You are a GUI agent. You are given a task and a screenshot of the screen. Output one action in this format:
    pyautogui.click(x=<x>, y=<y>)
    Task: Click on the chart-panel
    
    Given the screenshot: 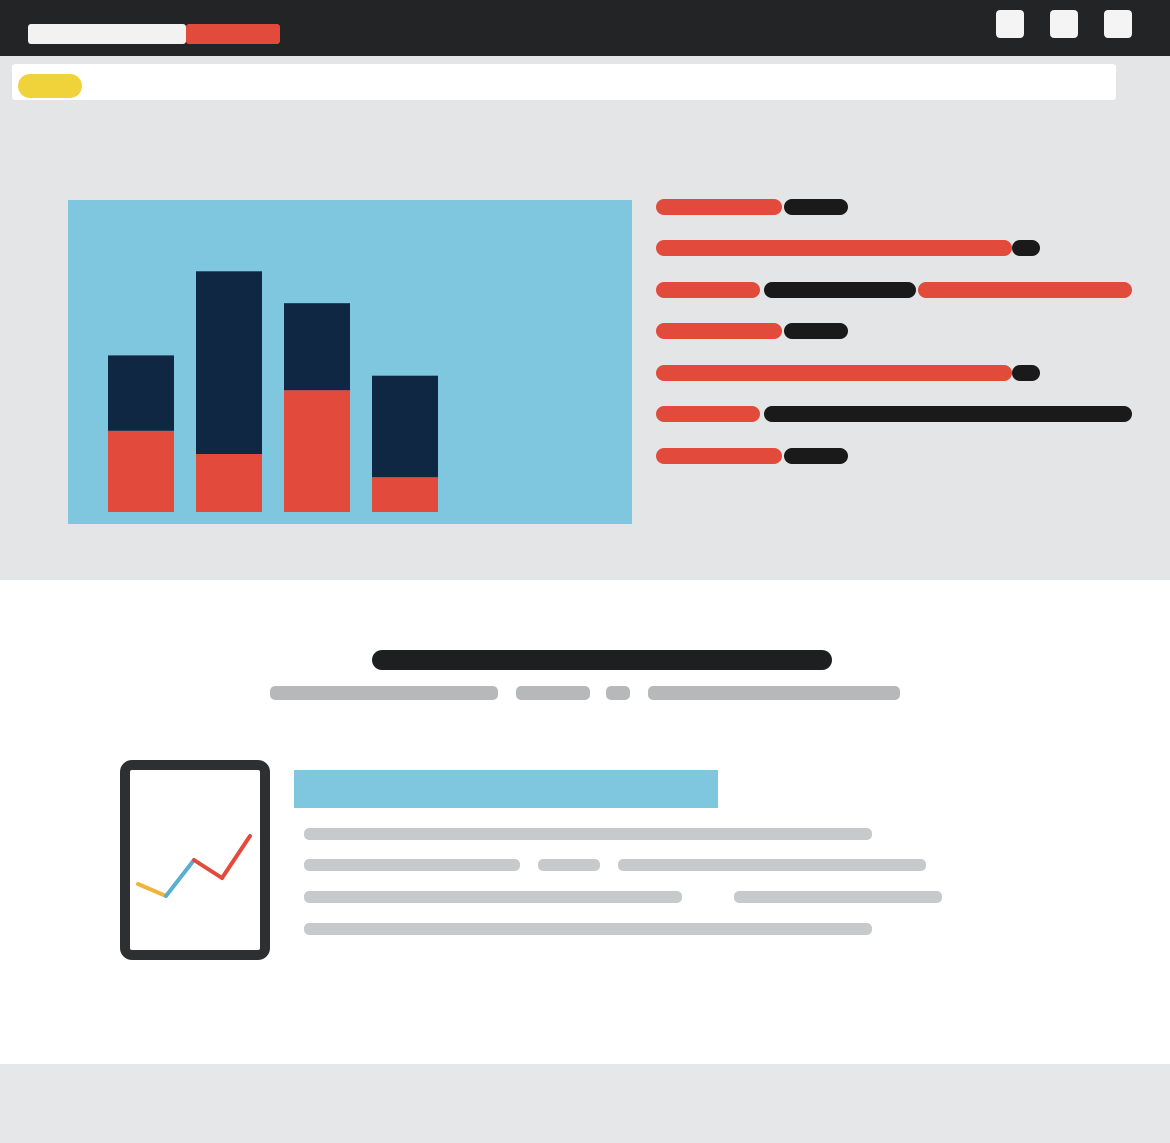 What is the action you would take?
    pyautogui.click(x=350, y=362)
    